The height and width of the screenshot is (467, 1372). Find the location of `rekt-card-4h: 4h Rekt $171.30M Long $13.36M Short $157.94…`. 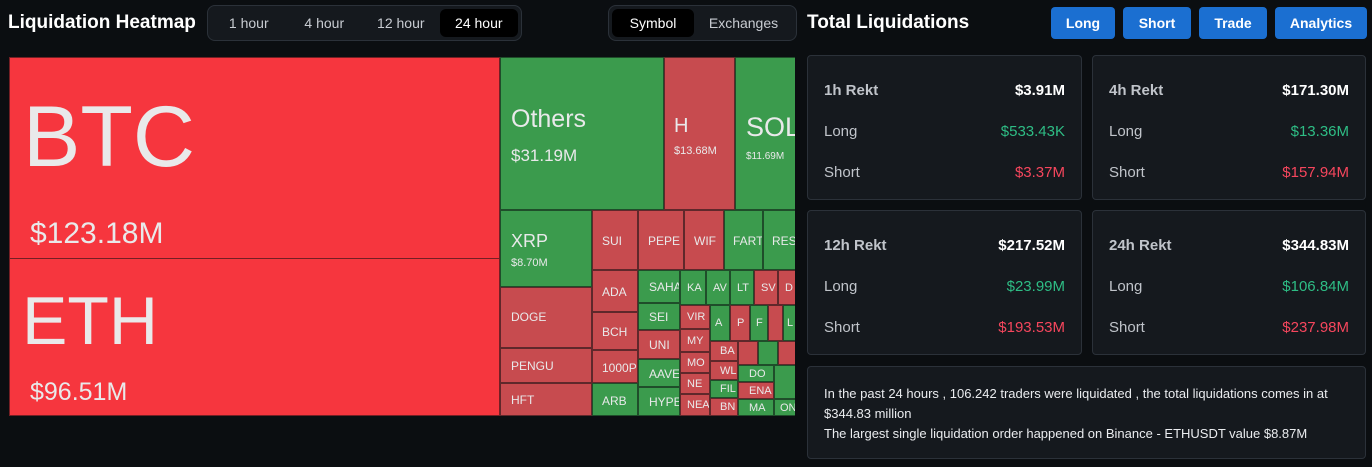

rekt-card-4h: 4h Rekt $171.30M Long $13.36M Short $157.94… is located at coordinates (1229, 127).